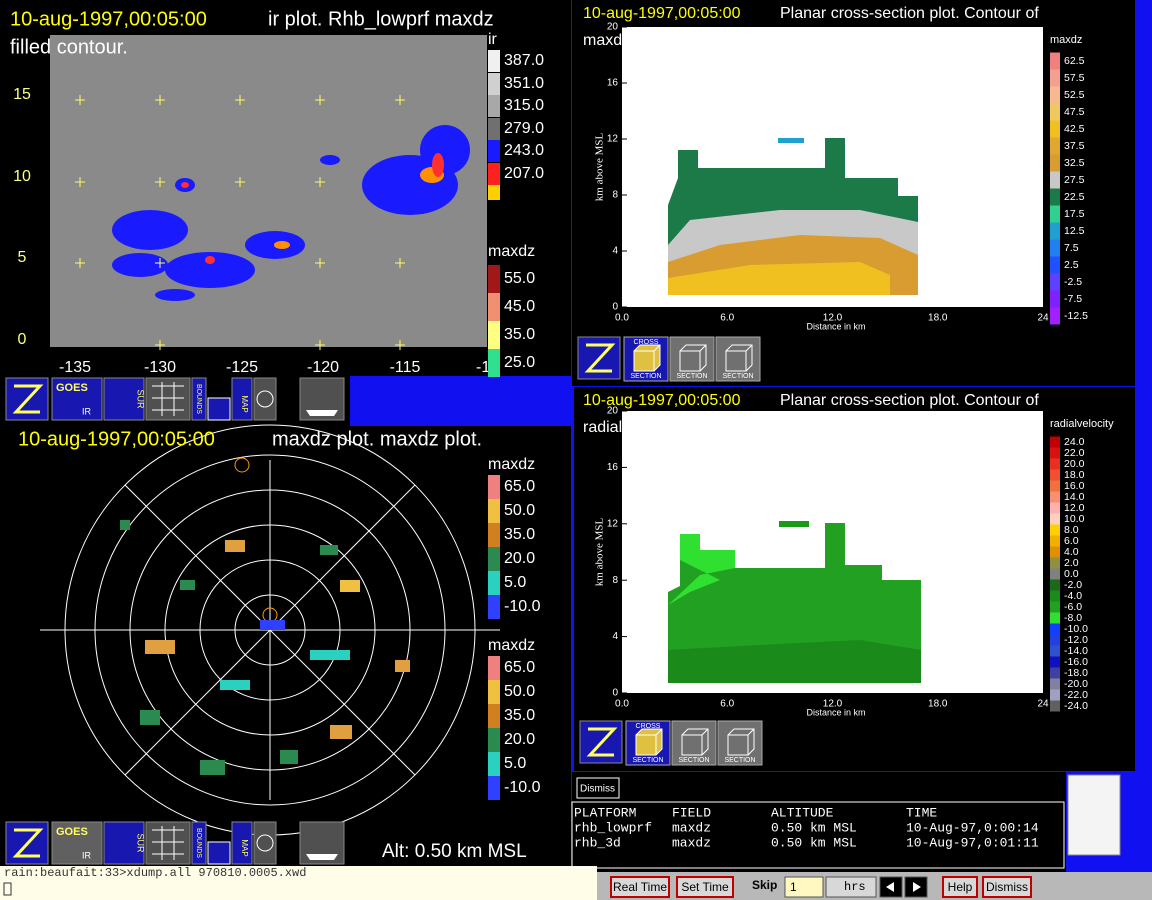 The width and height of the screenshot is (1152, 900). What do you see at coordinates (662, 13) in the screenshot?
I see `title-time: 10-aug-1997,00:05:00` at bounding box center [662, 13].